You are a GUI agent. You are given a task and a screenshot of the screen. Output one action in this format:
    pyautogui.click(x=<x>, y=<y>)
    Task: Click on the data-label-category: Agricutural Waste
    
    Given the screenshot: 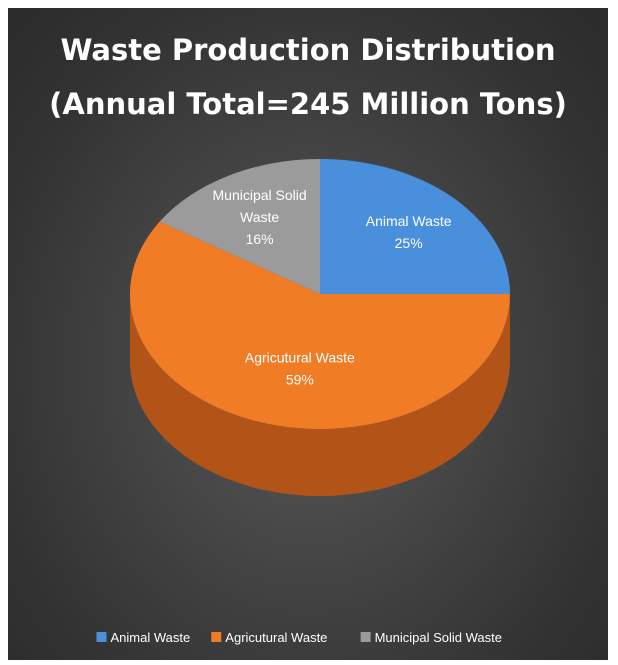 What is the action you would take?
    pyautogui.click(x=300, y=357)
    